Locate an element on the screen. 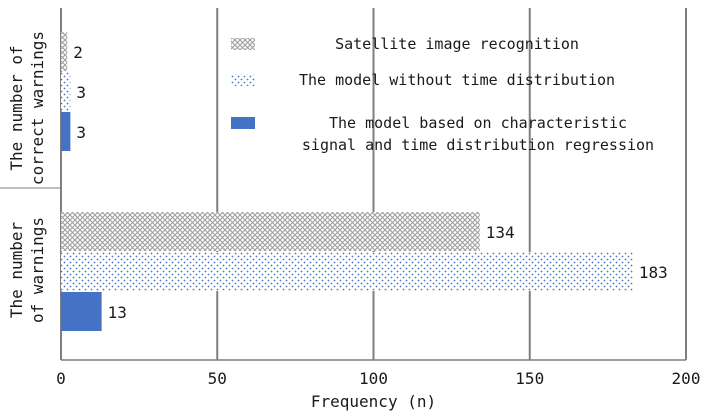 Image resolution: width=706 pixels, height=413 pixels. x-axis: 0 50 100 150 200 Frequency (n) is located at coordinates (378, 385).